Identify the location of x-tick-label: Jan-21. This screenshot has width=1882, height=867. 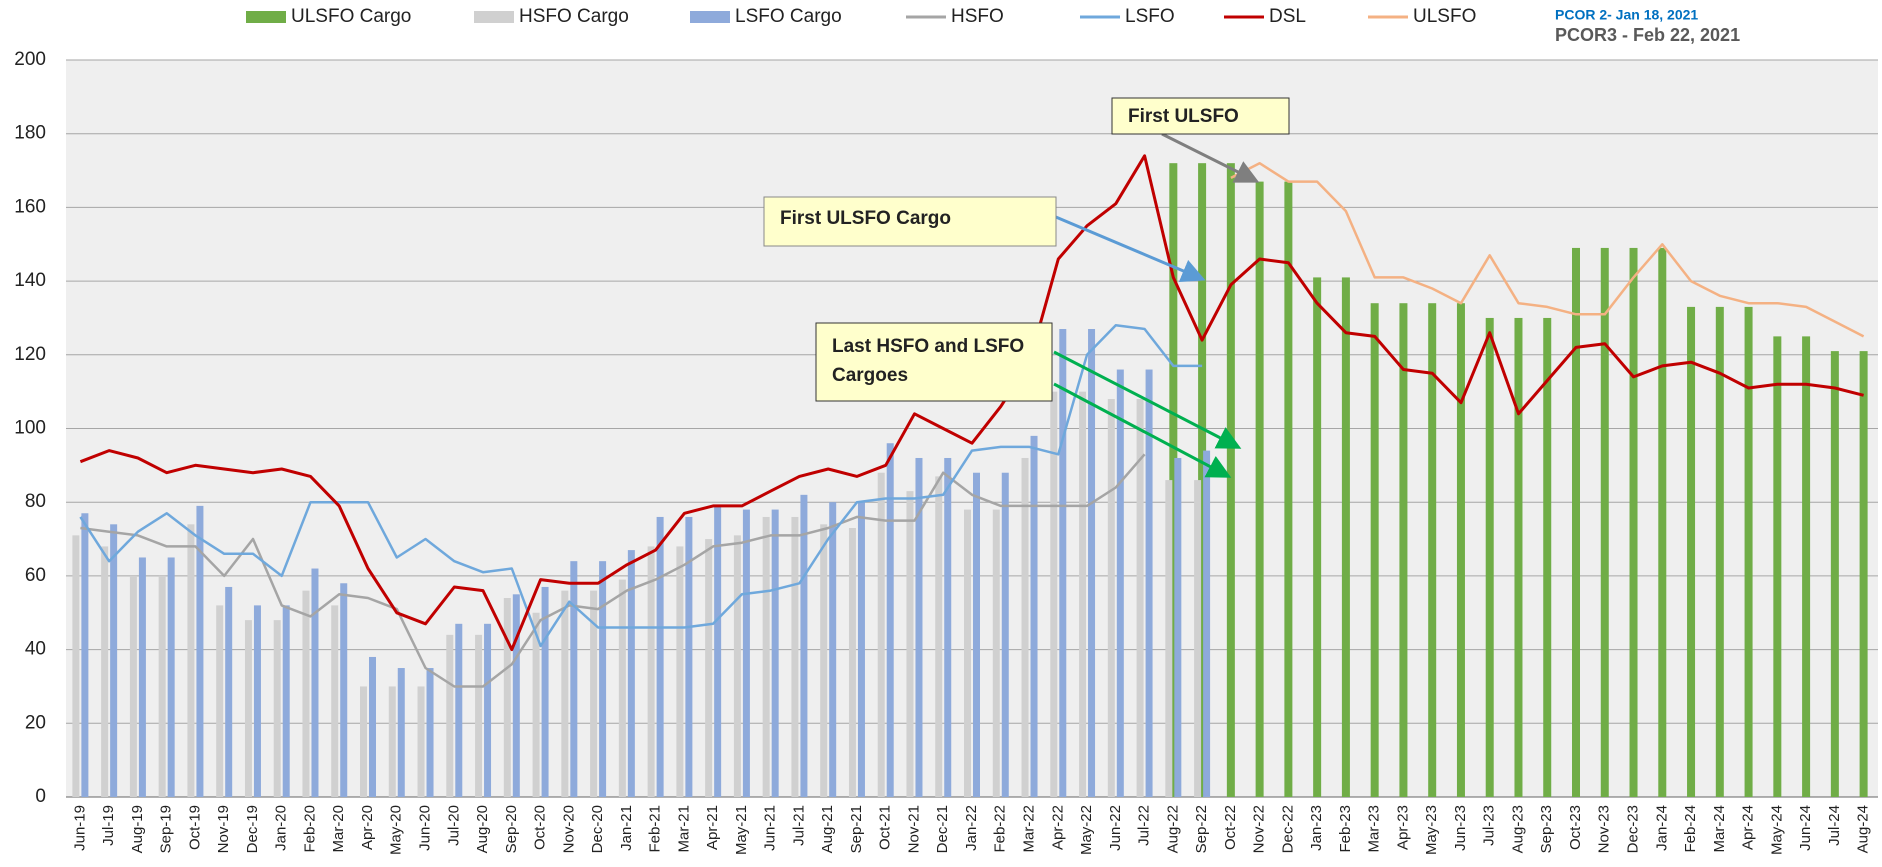
(626, 828).